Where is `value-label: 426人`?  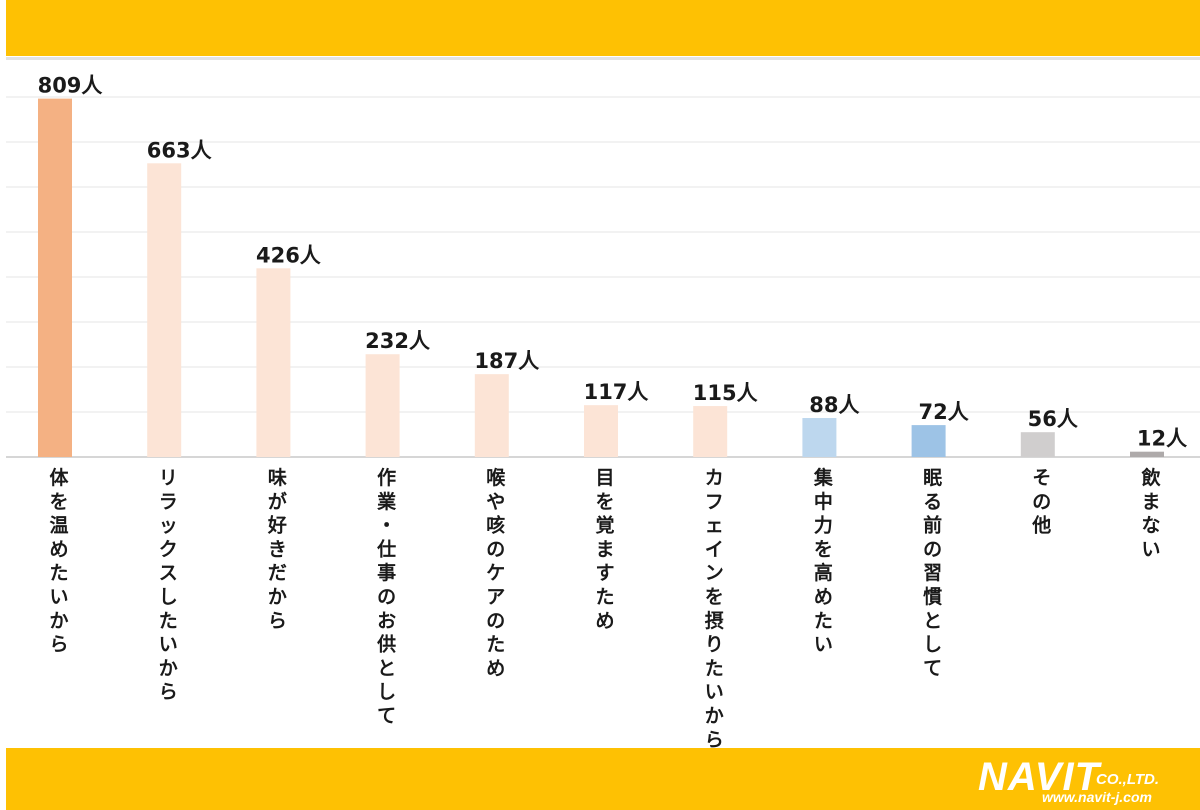 value-label: 426人 is located at coordinates (288, 255).